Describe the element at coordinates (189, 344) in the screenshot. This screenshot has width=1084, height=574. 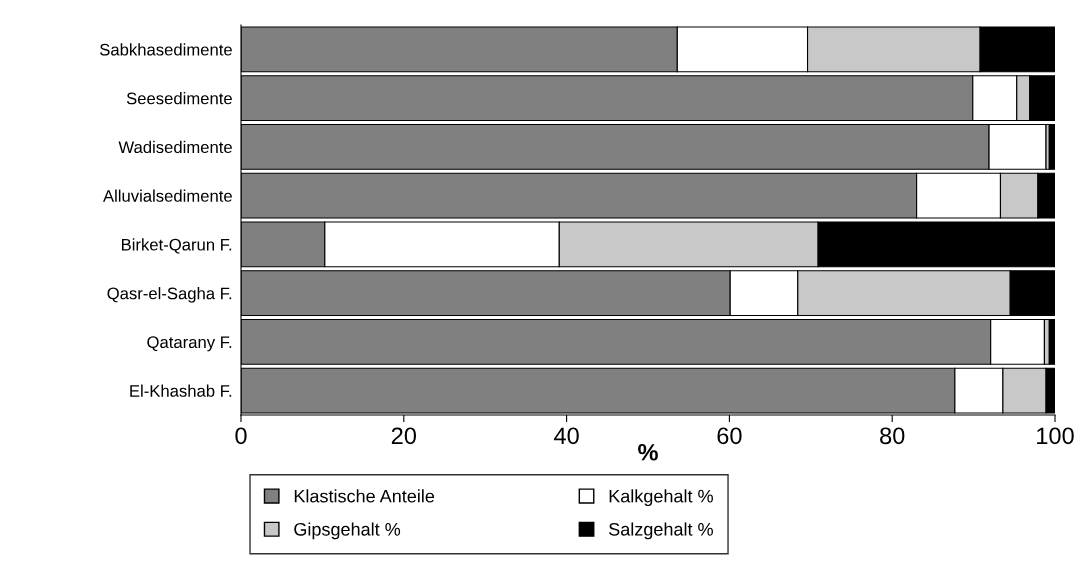
I see `y-tick-label: Qatarany F.` at that location.